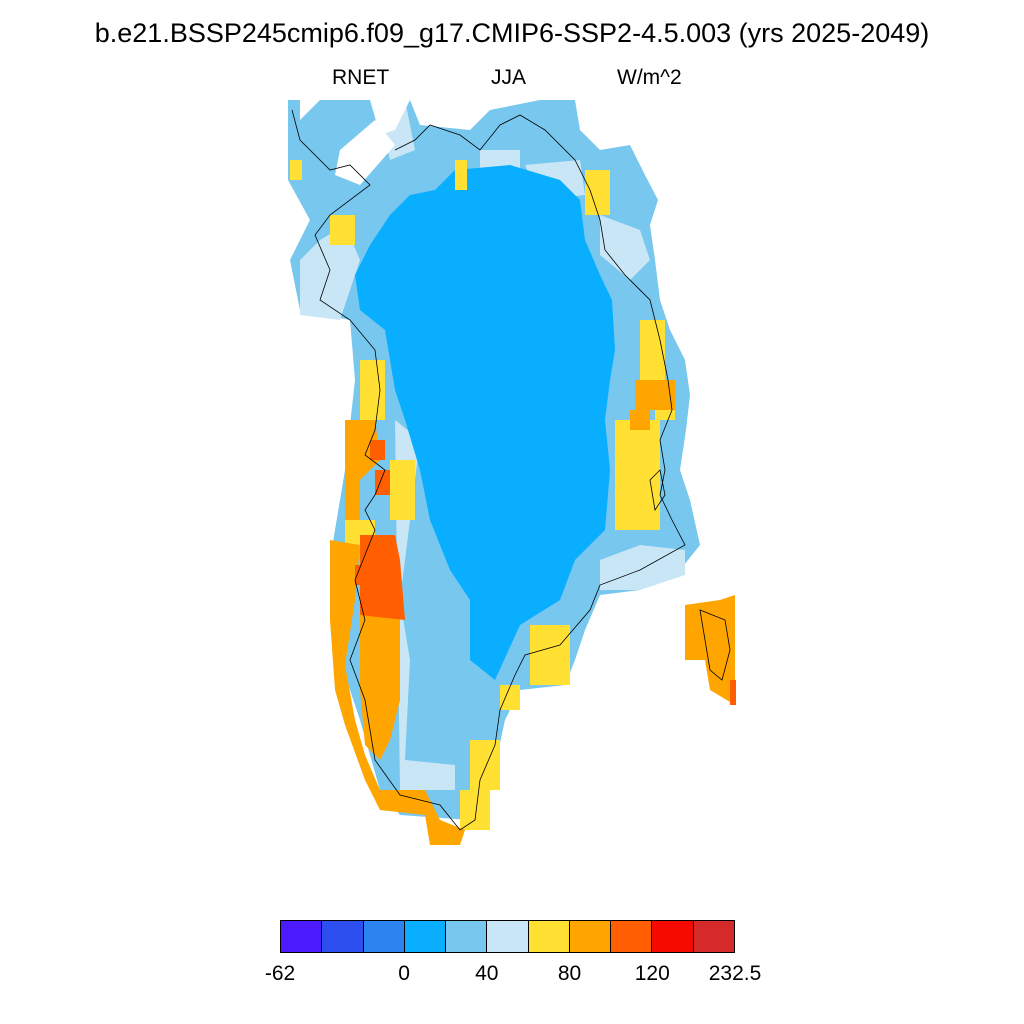  Describe the element at coordinates (652, 973) in the screenshot. I see `colorbar-tick-label: 120` at that location.